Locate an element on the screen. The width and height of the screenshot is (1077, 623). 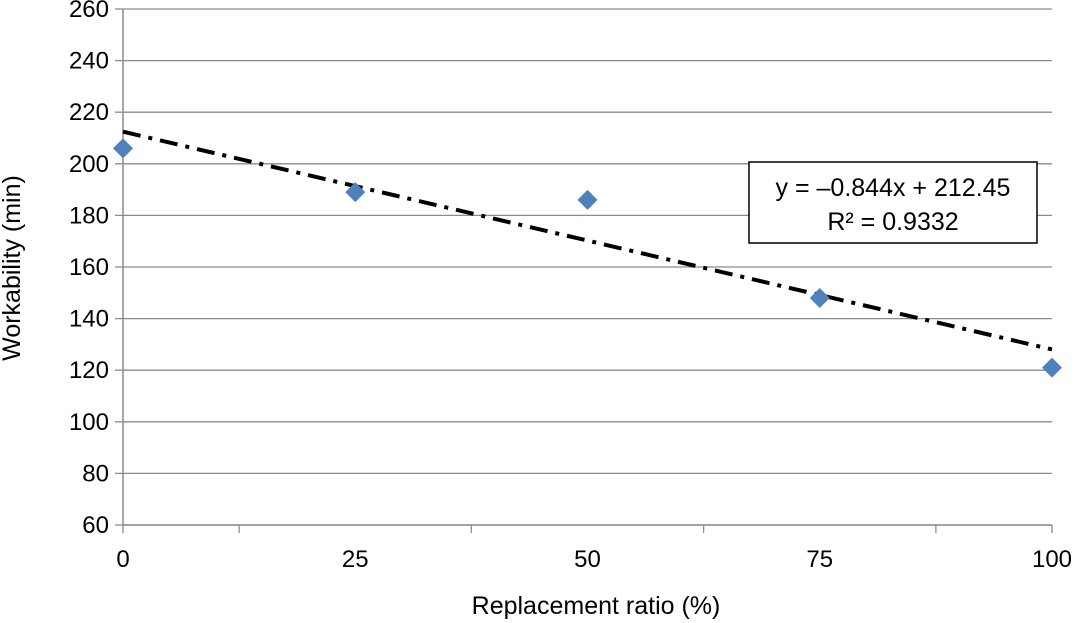
equation-box: y = –0.844x + 212.45 R² = 0.9332 is located at coordinates (893, 202).